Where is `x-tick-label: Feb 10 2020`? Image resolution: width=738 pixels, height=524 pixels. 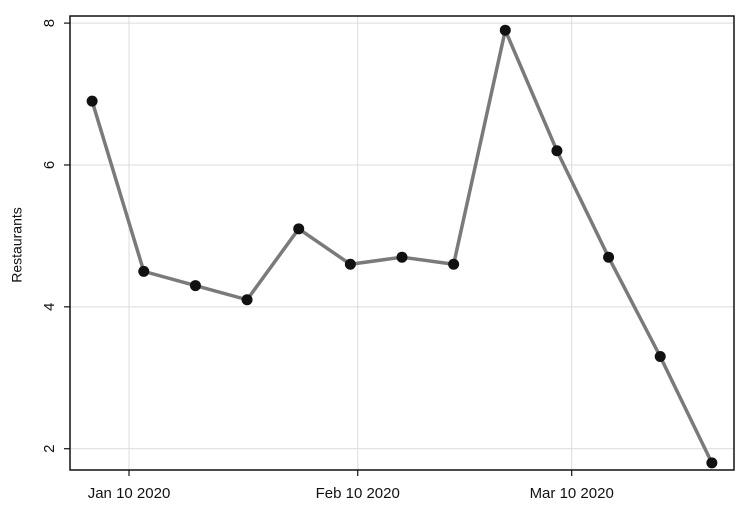 x-tick-label: Feb 10 2020 is located at coordinates (358, 493).